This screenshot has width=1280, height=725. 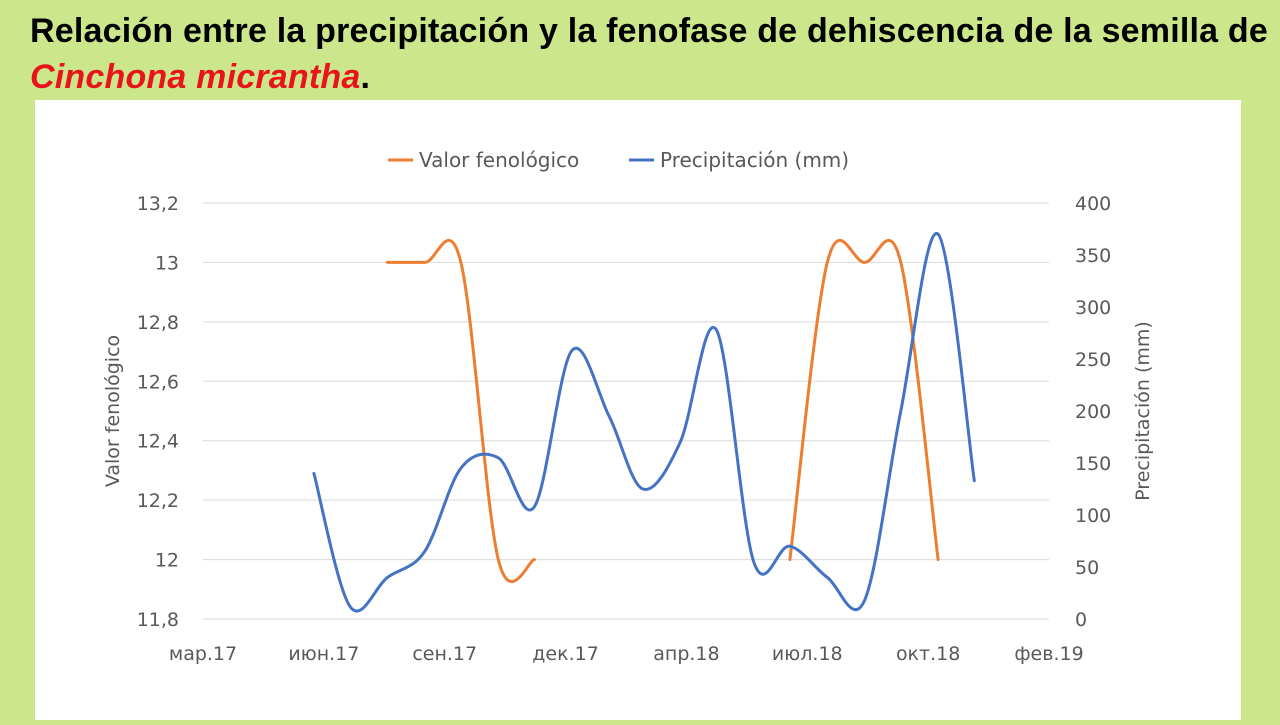 What do you see at coordinates (499, 160) in the screenshot?
I see `legend-item-valor-fenologico: Valor fenológico` at bounding box center [499, 160].